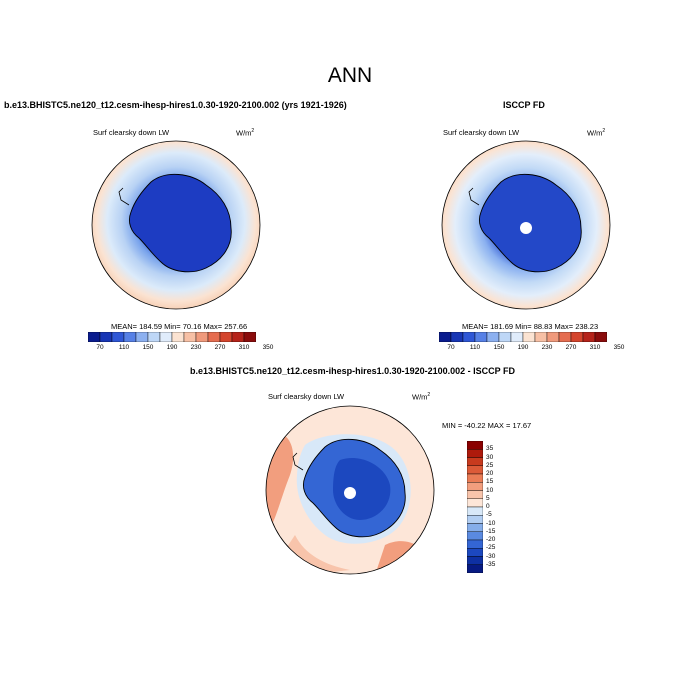 Image resolution: width=700 pixels, height=700 pixels. I want to click on obs-colorbar-tick-label: 110, so click(475, 347).